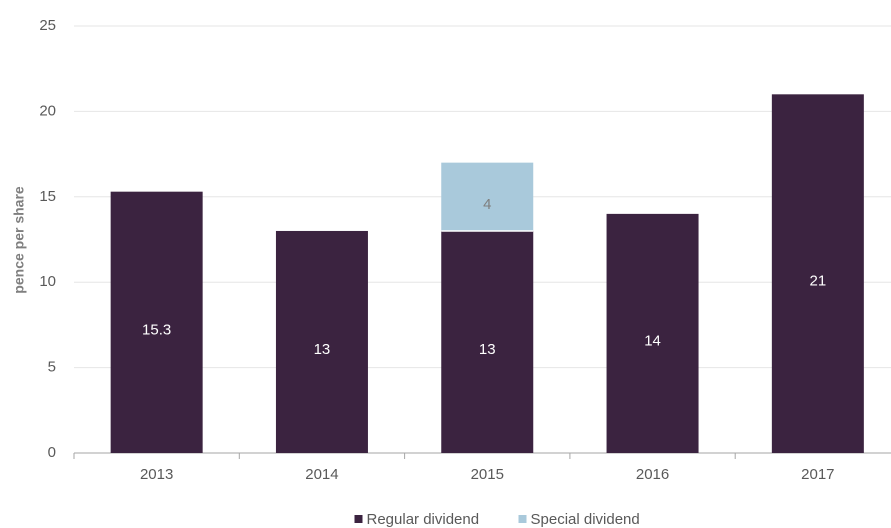 The width and height of the screenshot is (891, 528). What do you see at coordinates (423, 519) in the screenshot?
I see `legend-label: Regular dividend` at bounding box center [423, 519].